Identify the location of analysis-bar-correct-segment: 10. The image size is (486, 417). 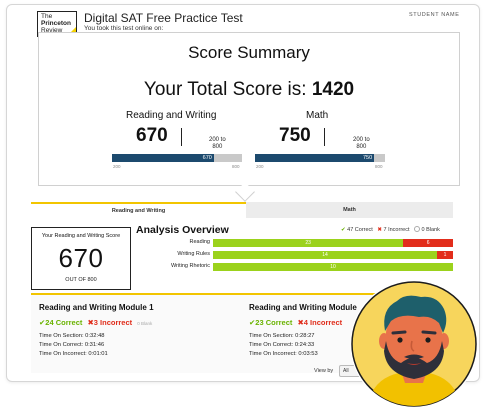
(333, 267).